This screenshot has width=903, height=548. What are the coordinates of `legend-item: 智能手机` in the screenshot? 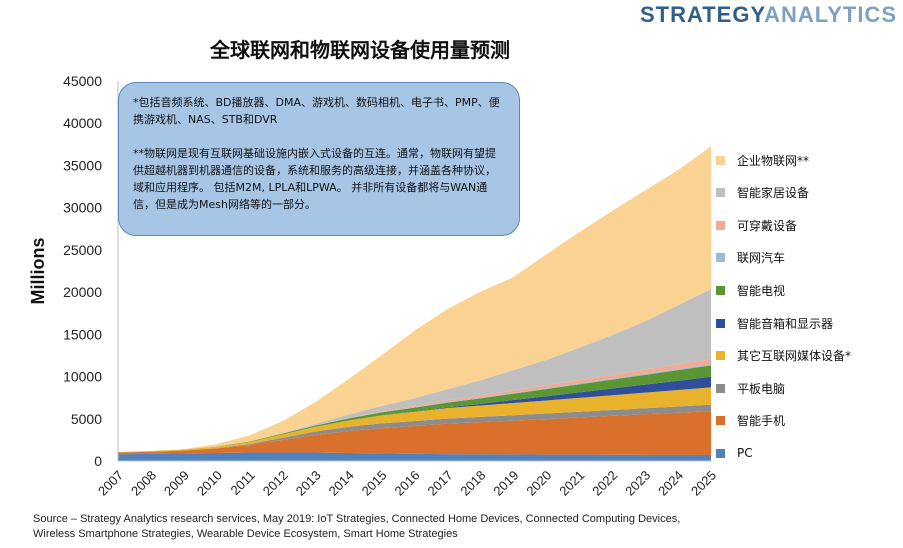 It's located at (750, 421).